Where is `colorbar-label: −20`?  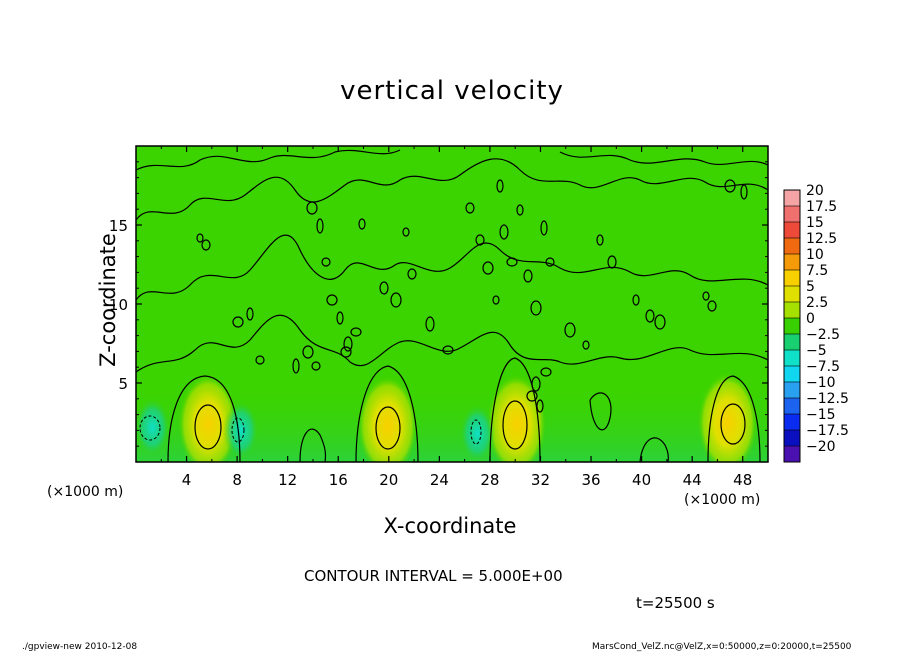
colorbar-label: −20 is located at coordinates (821, 447).